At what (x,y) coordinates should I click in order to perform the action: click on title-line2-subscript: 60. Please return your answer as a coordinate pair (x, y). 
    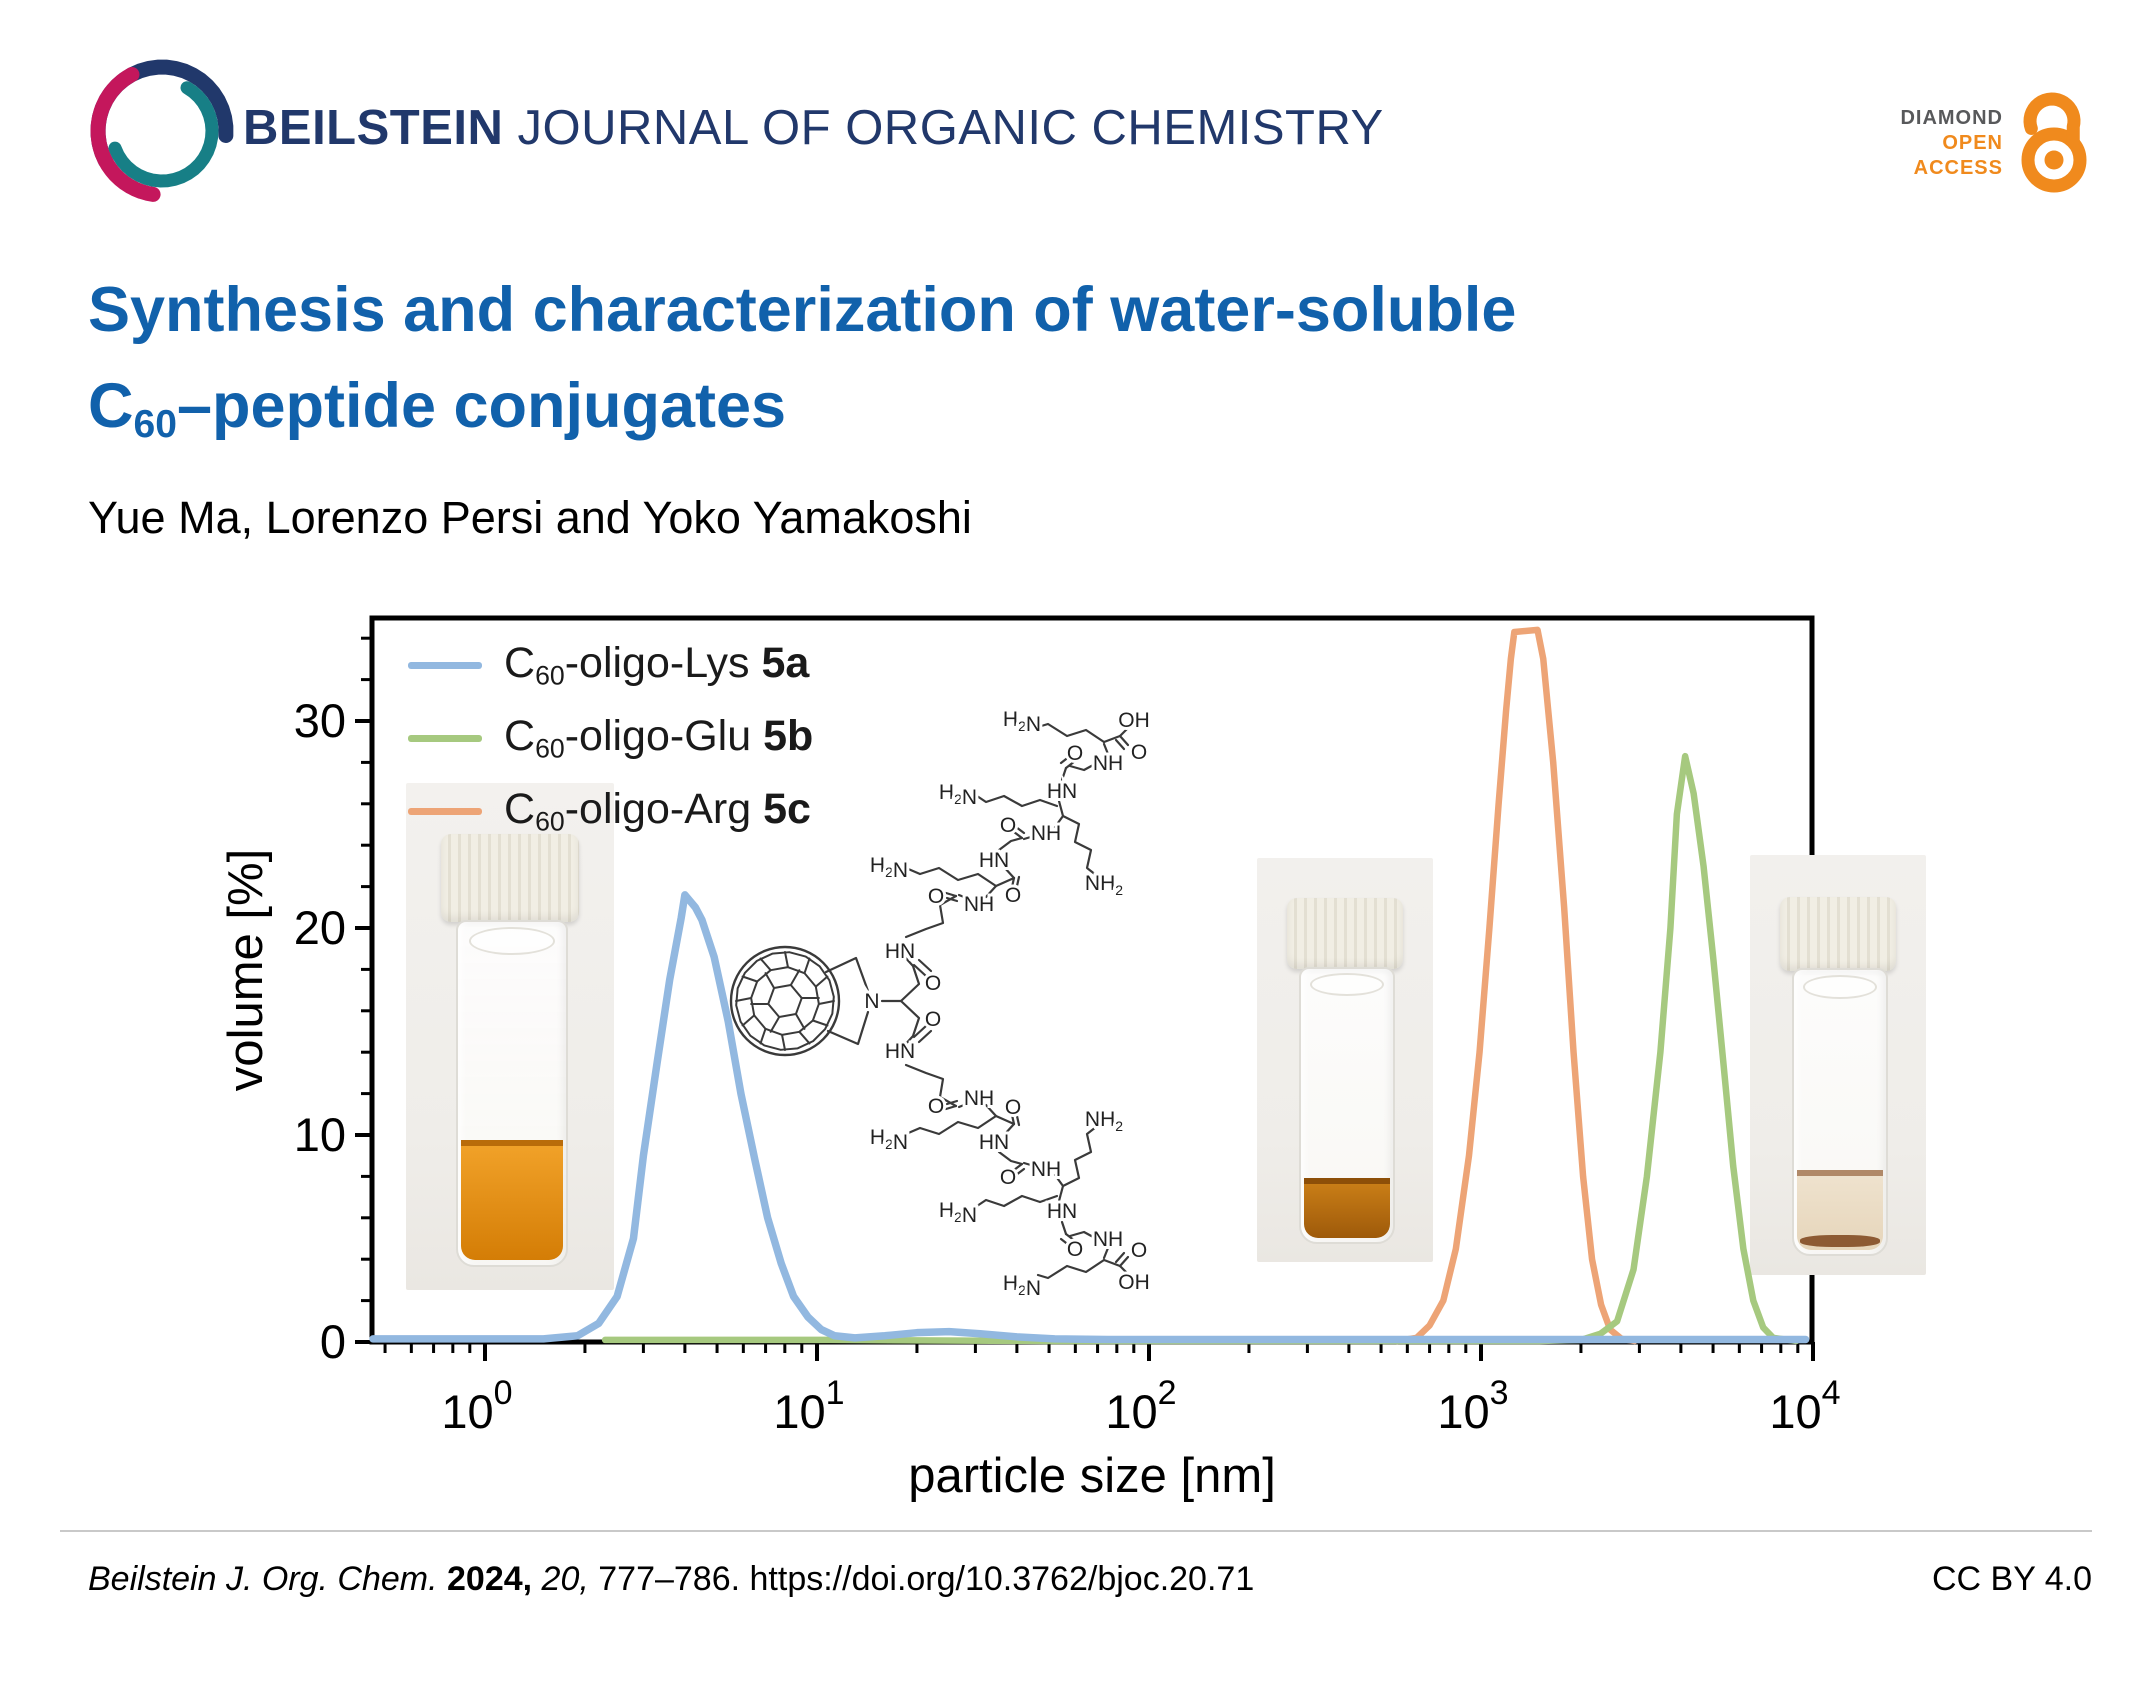
    Looking at the image, I should click on (155, 424).